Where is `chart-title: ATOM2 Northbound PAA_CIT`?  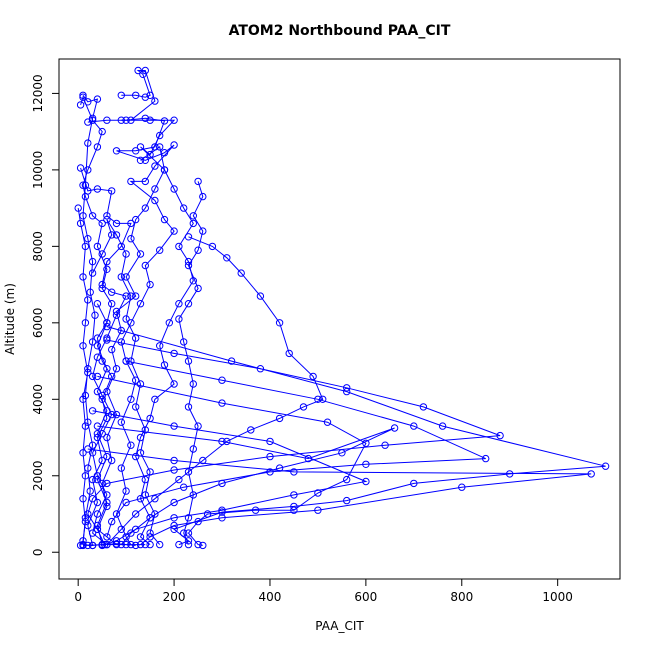
chart-title: ATOM2 Northbound PAA_CIT is located at coordinates (340, 31).